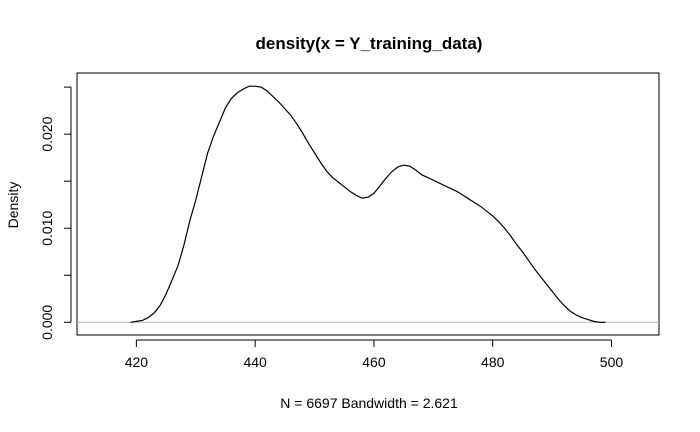 The width and height of the screenshot is (700, 432). I want to click on y-axis: 0.000 0.010 0.020, so click(55, 213).